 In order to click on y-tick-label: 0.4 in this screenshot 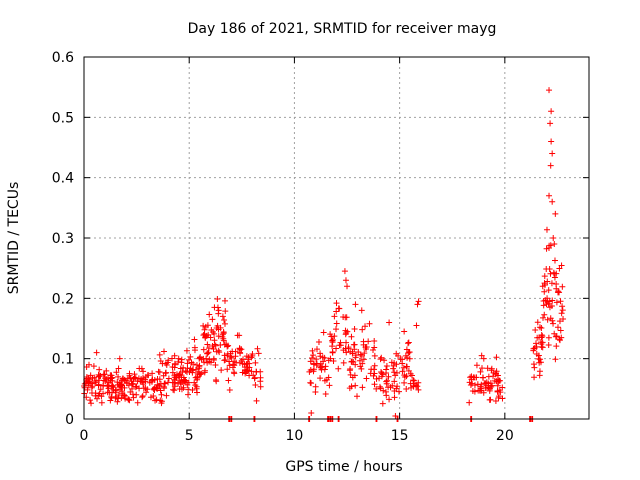, I will do `click(63, 179)`.